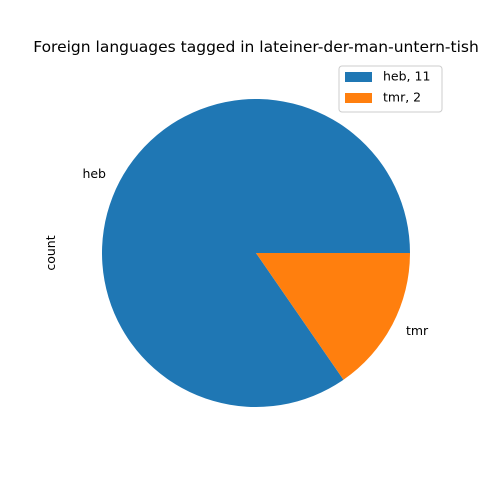 The image size is (500, 500). Describe the element at coordinates (417, 330) in the screenshot. I see `slice-label-tmr: tmr` at that location.